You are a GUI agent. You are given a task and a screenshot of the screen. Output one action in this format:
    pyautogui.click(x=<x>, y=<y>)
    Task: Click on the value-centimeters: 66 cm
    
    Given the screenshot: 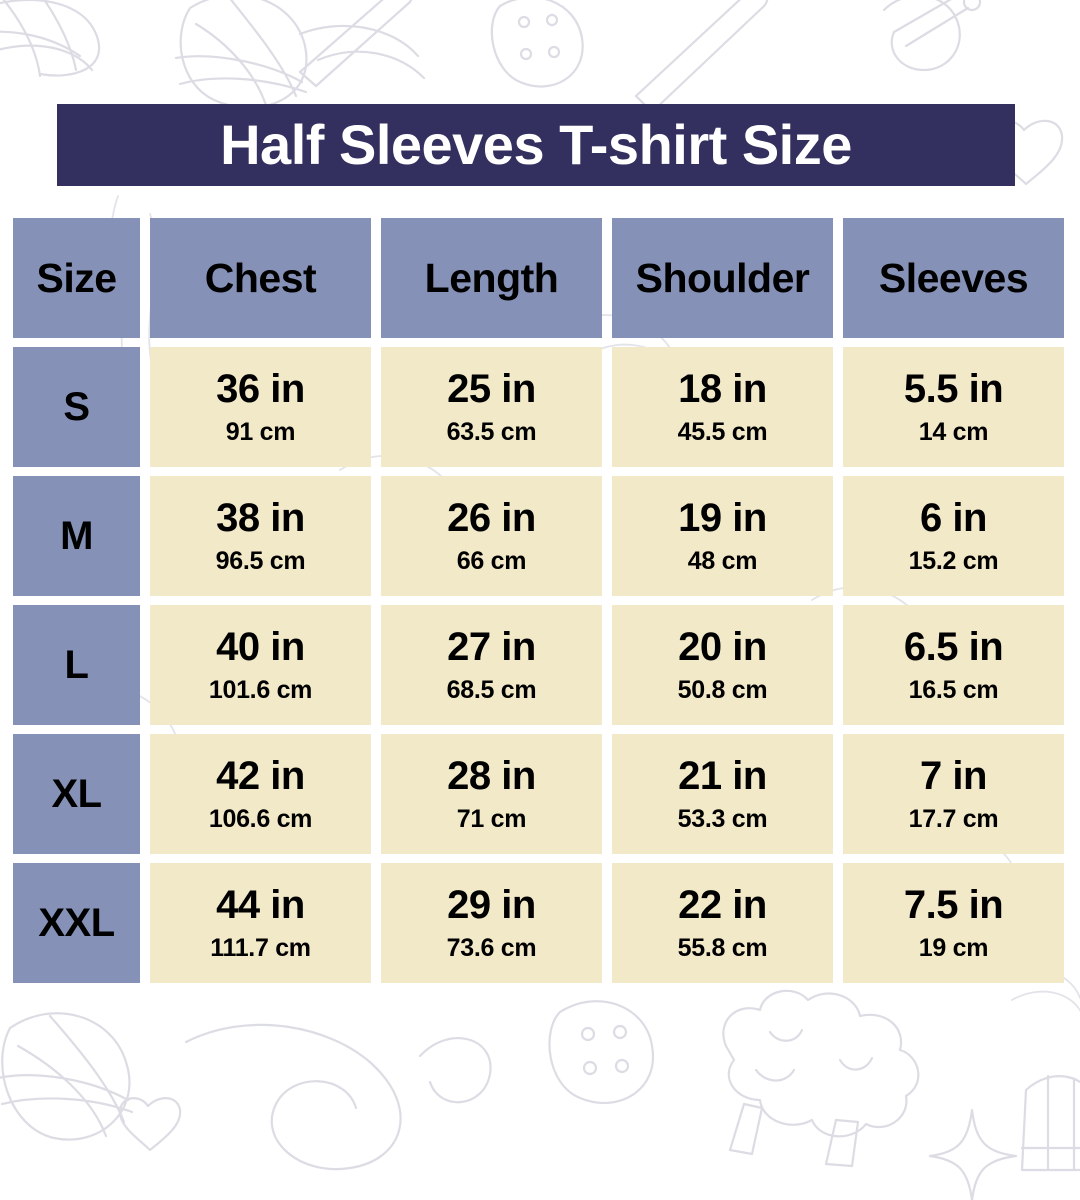 What is the action you would take?
    pyautogui.click(x=491, y=560)
    